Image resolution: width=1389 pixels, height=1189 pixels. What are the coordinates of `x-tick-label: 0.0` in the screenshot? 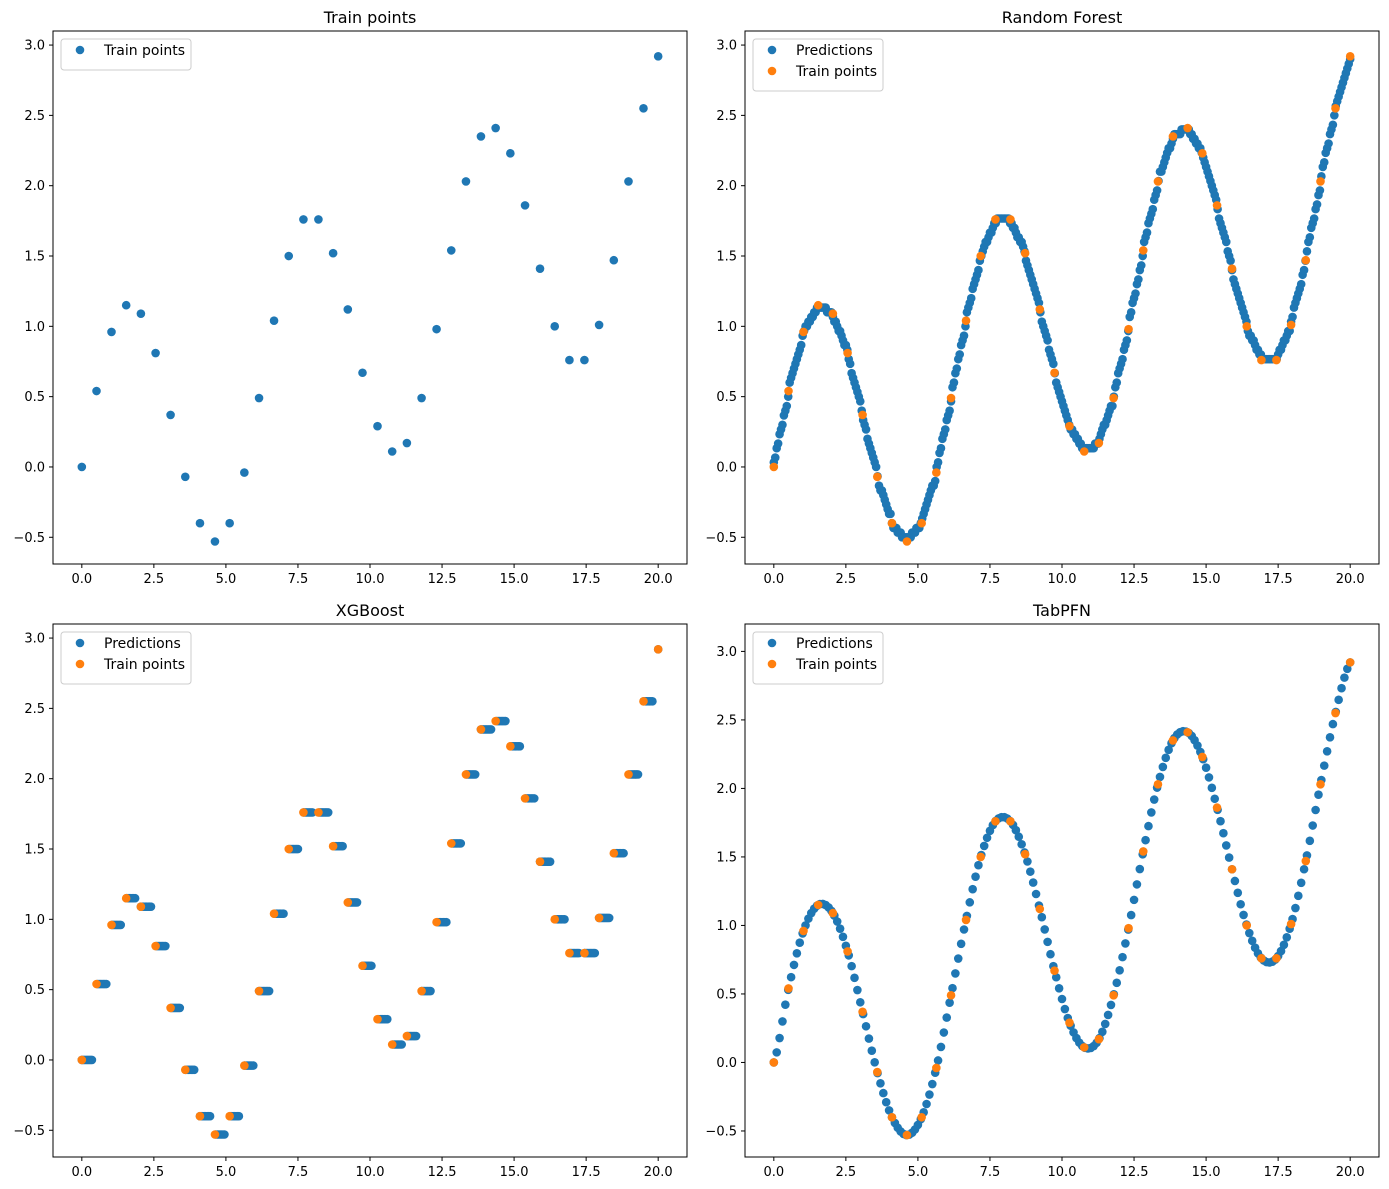 It's located at (81, 1172).